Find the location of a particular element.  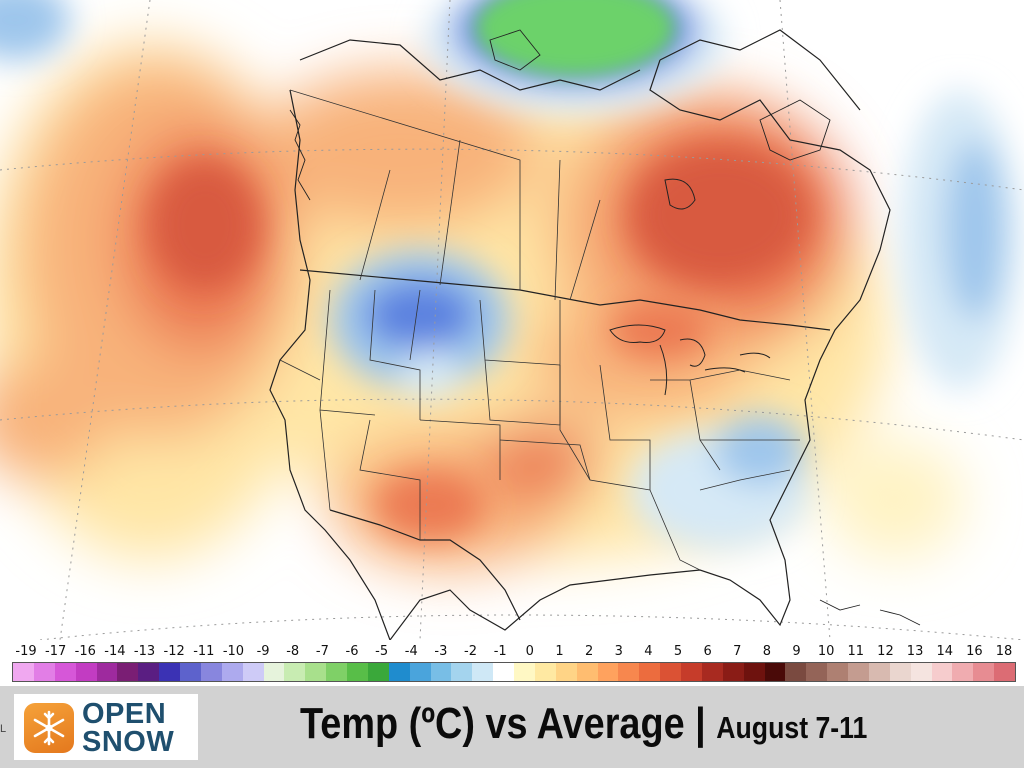

legend-tick-label: -4 is located at coordinates (411, 651).